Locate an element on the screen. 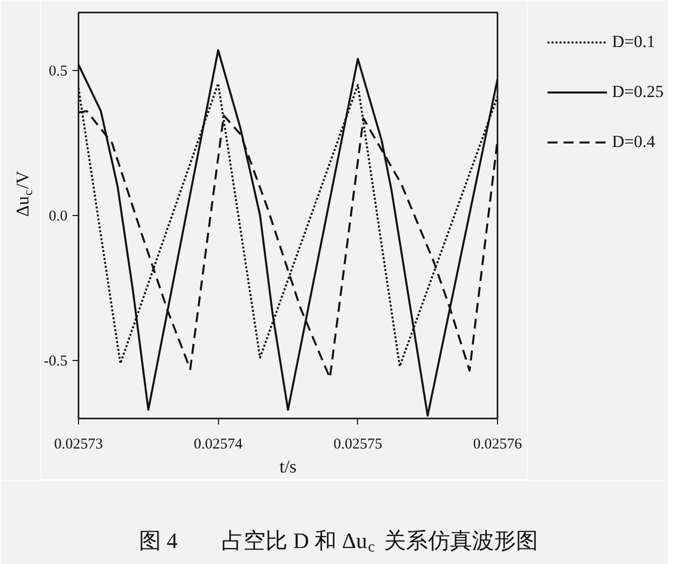 This screenshot has width=673, height=564. x-tick-label: 0.02575 is located at coordinates (357, 444).